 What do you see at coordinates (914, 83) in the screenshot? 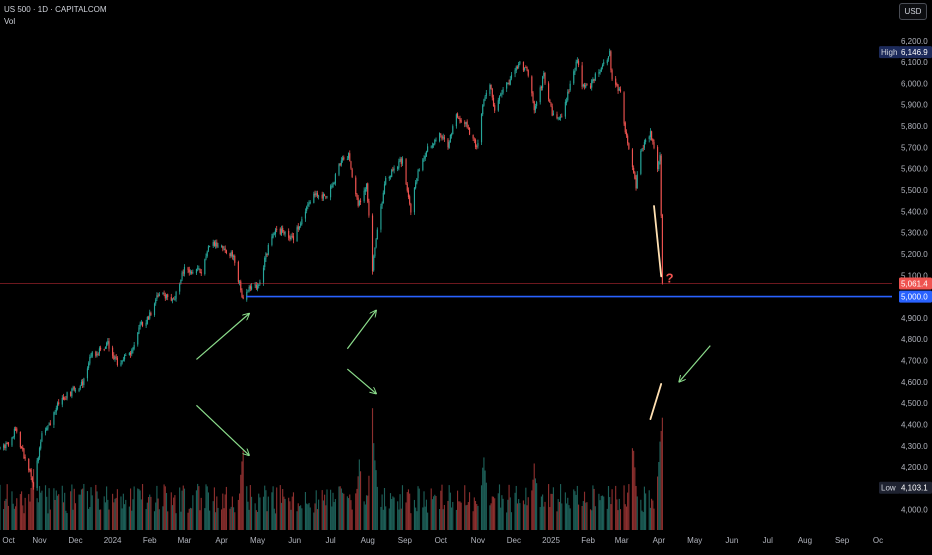
I see `y-tick-label: 6,000.0` at bounding box center [914, 83].